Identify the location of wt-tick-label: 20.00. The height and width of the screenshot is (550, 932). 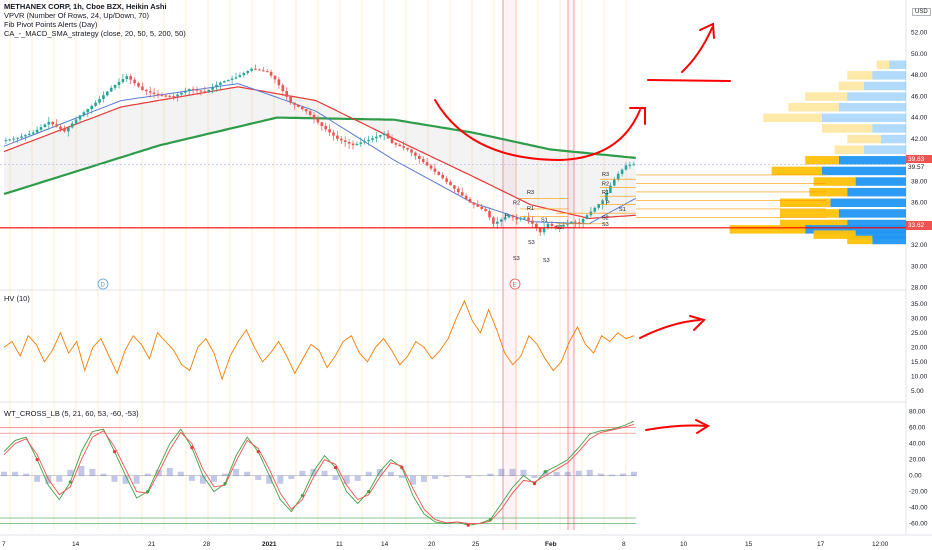
(917, 460).